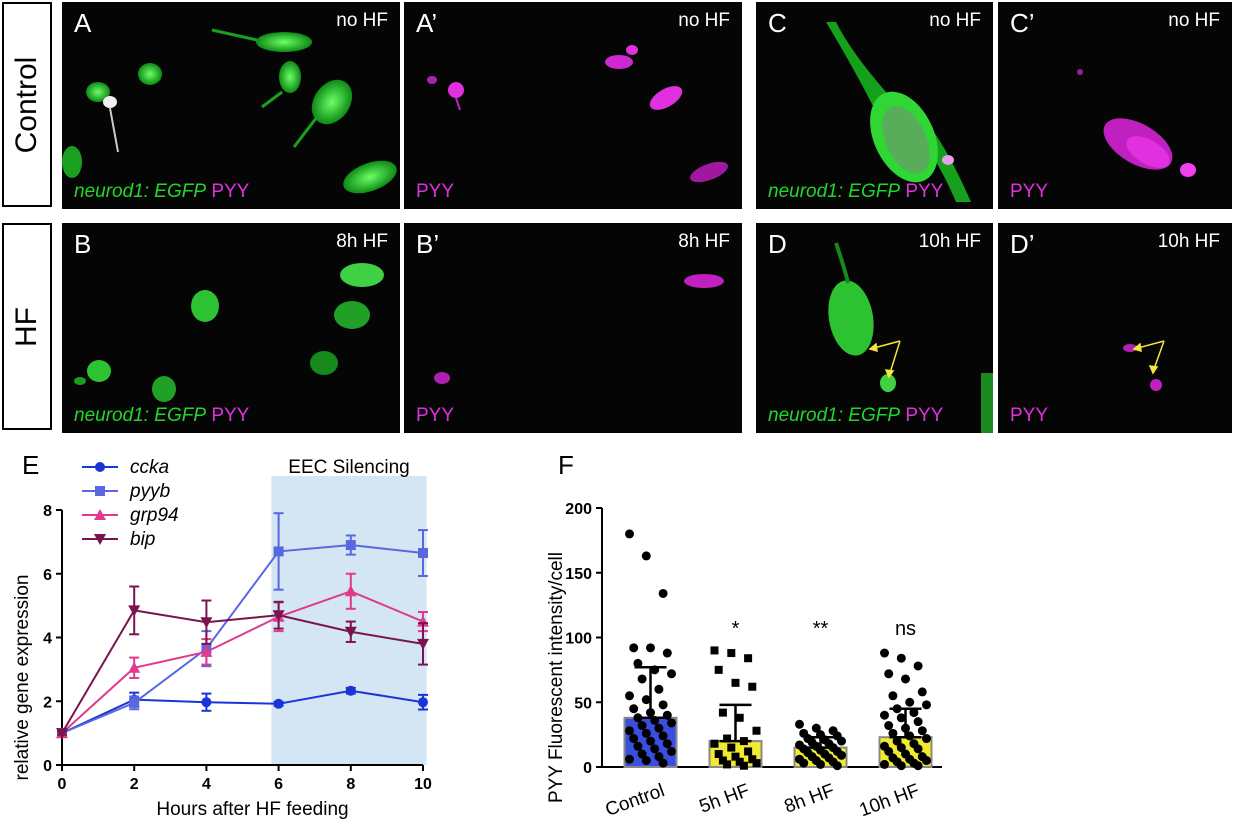 The height and width of the screenshot is (823, 1234). What do you see at coordinates (47, 511) in the screenshot?
I see `y-tick-label: 8` at bounding box center [47, 511].